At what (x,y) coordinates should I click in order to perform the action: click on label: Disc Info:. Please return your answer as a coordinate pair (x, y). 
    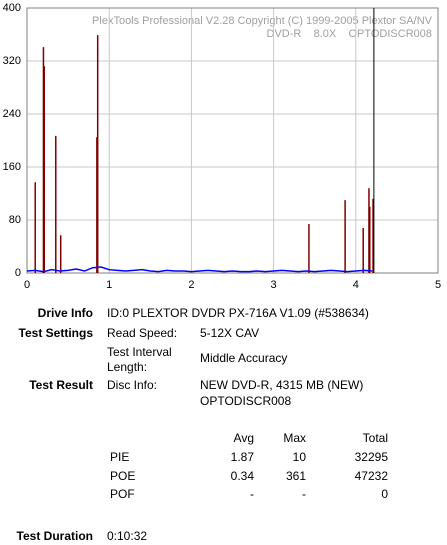
    Looking at the image, I should click on (132, 385).